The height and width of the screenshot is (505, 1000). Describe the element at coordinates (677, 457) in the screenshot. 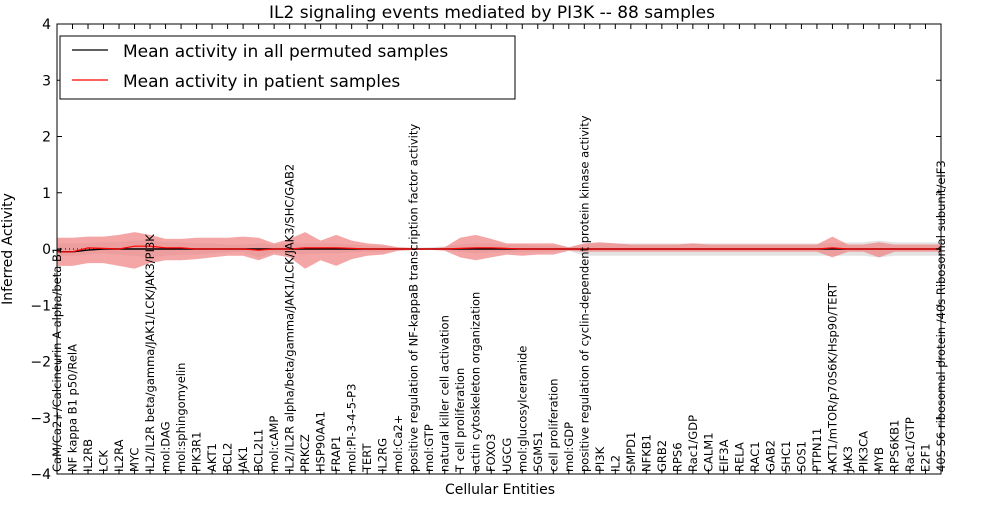

I see `category-label: RPS6` at that location.